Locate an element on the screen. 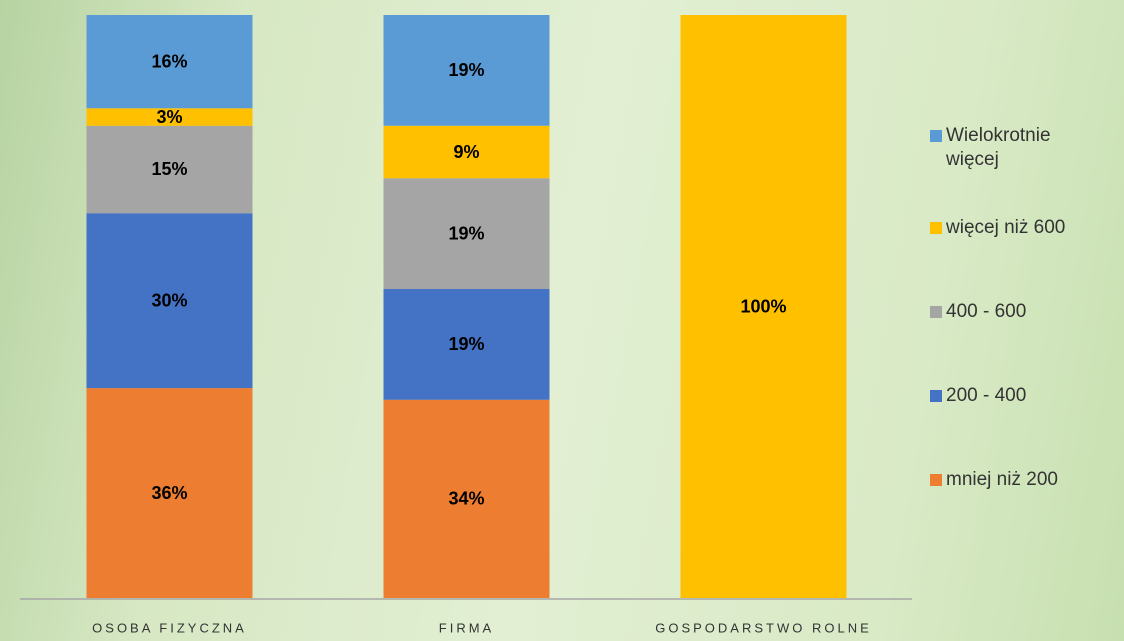 The height and width of the screenshot is (641, 1124). x-tick-label: GOSPODARSTWO ROLNE is located at coordinates (763, 627).